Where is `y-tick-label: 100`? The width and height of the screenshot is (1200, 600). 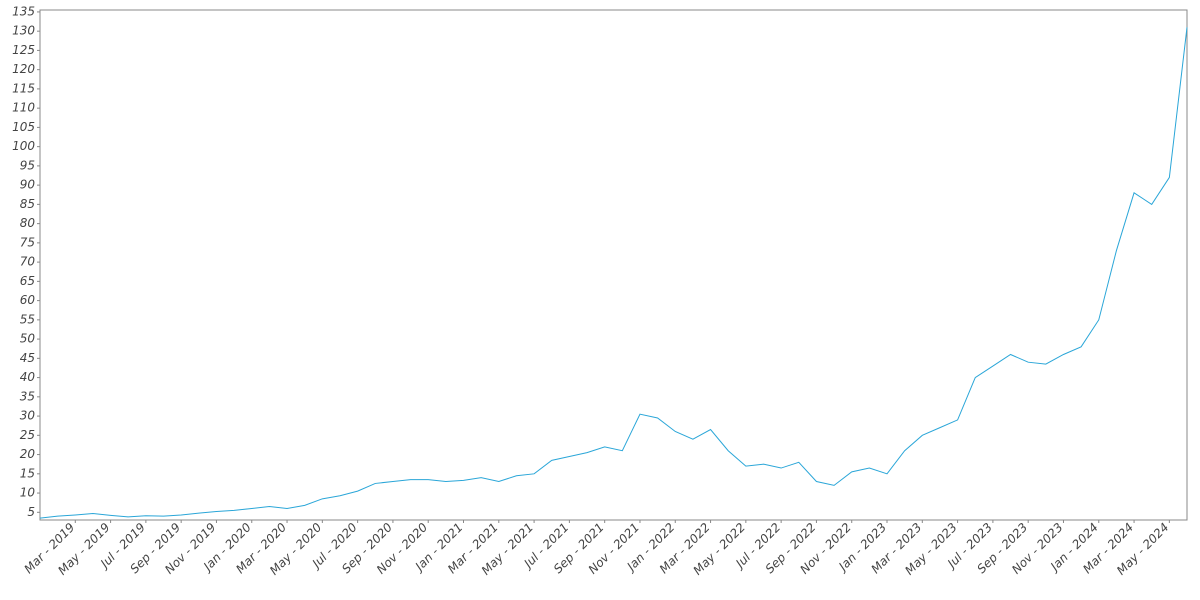 y-tick-label: 100 is located at coordinates (23, 146).